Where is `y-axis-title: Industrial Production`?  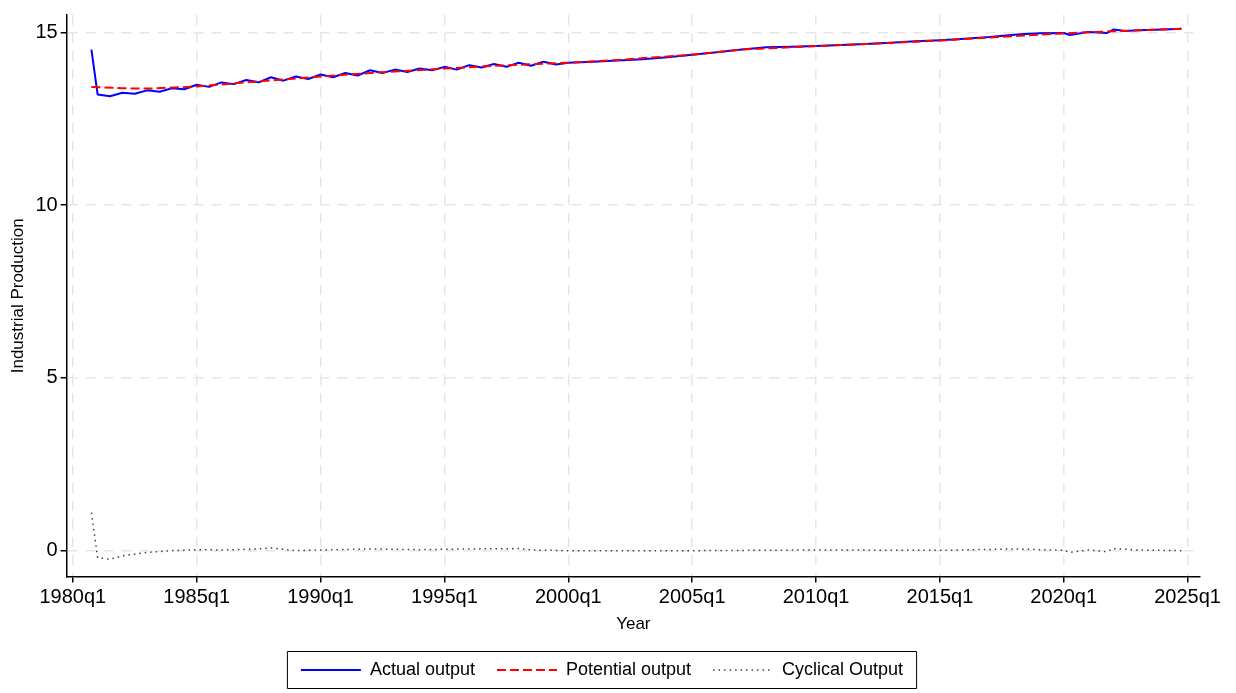
y-axis-title: Industrial Production is located at coordinates (17, 296).